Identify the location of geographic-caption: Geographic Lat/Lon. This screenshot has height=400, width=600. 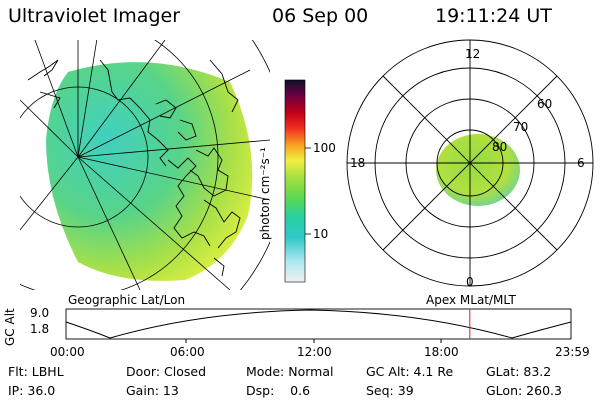
(127, 300).